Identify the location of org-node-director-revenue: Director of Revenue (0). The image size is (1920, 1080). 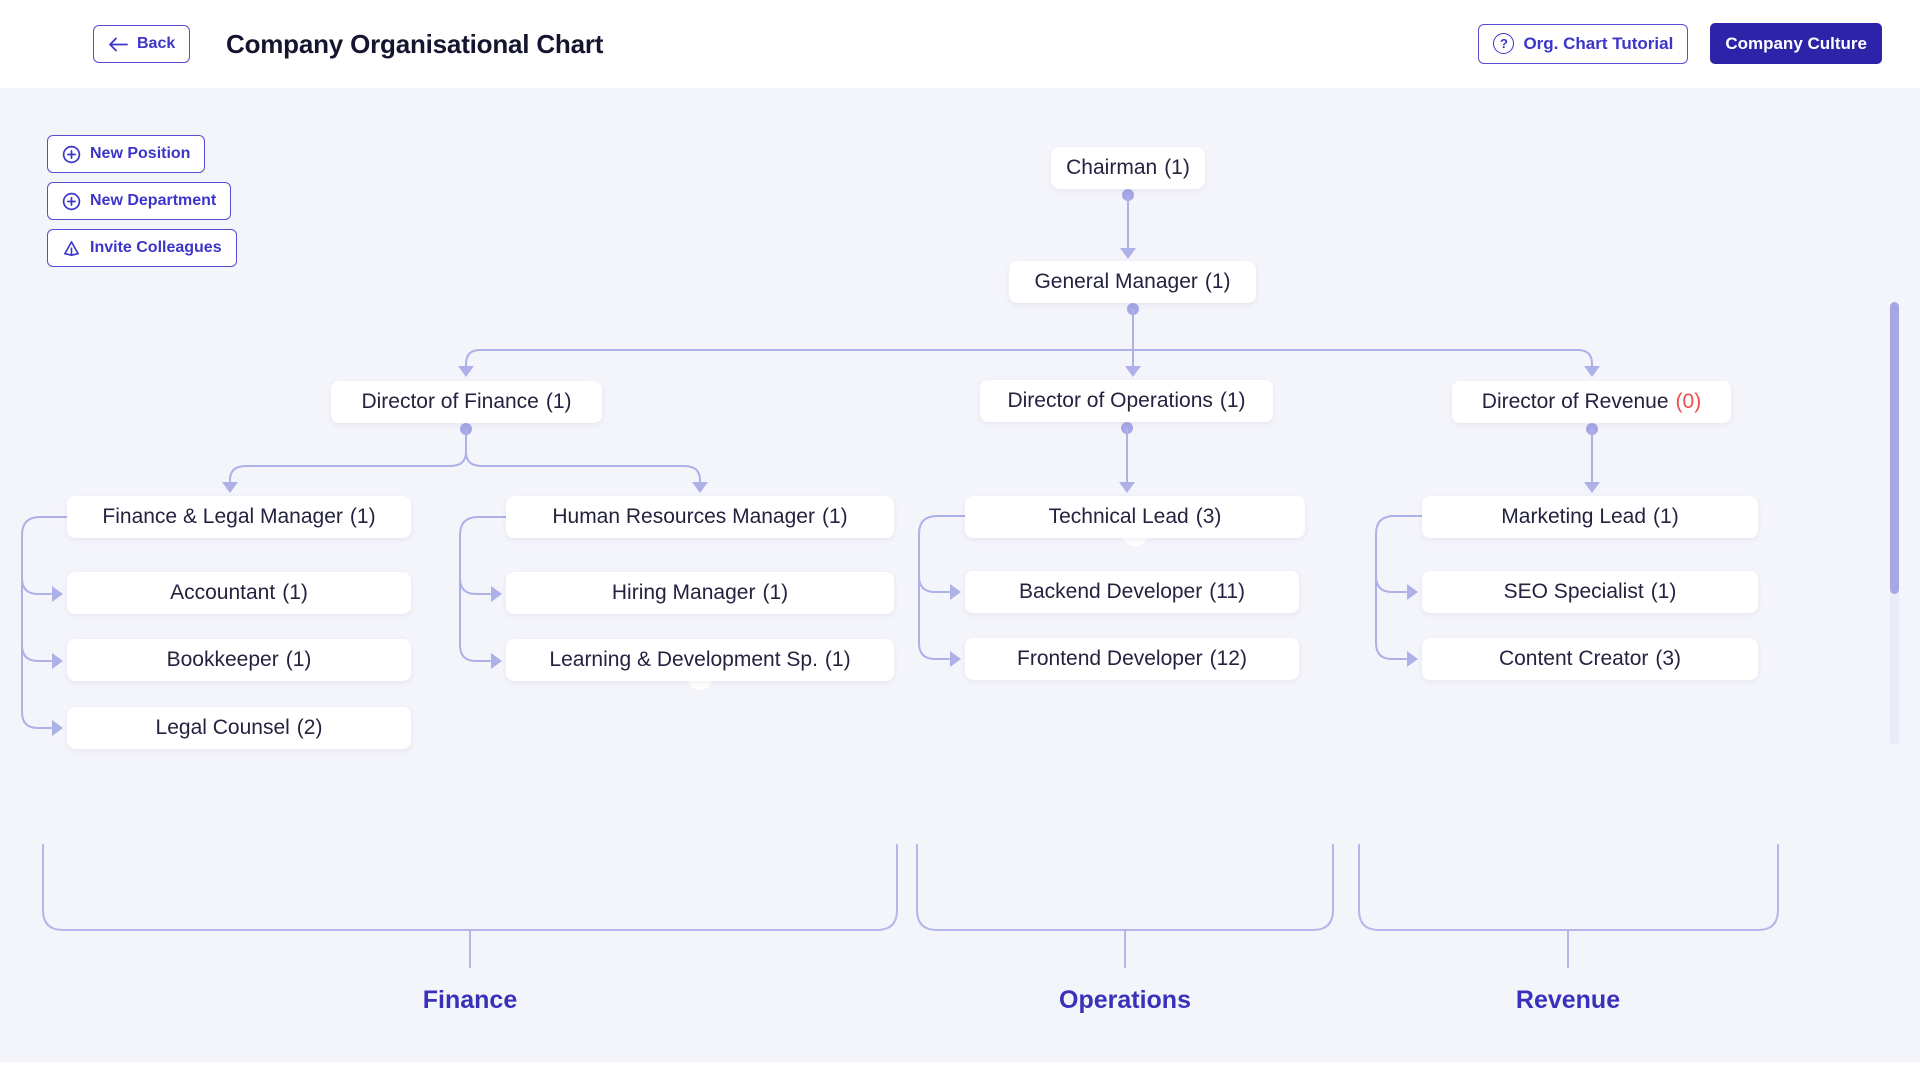
(1591, 402).